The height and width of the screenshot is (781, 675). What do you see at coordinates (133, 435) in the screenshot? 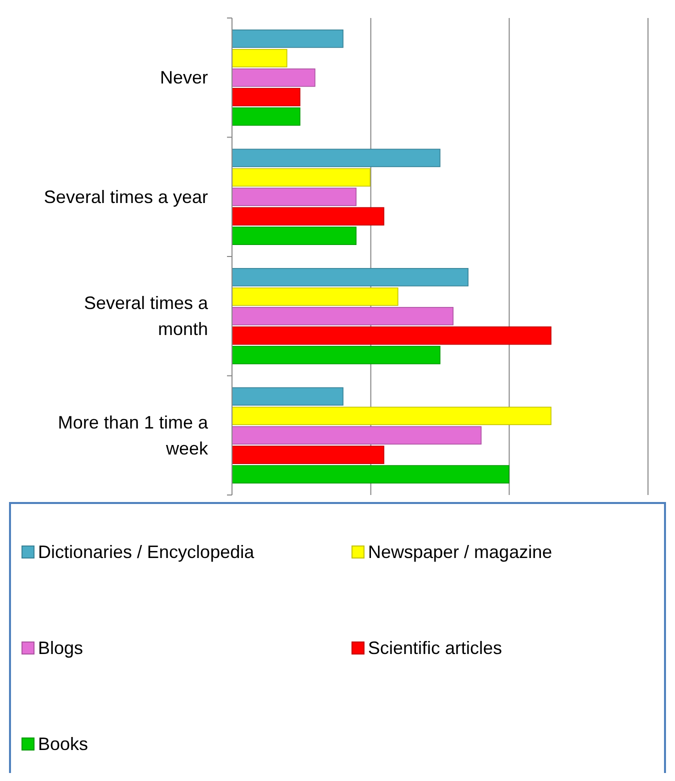
I see `y-tick-label: More than 1 time a week` at bounding box center [133, 435].